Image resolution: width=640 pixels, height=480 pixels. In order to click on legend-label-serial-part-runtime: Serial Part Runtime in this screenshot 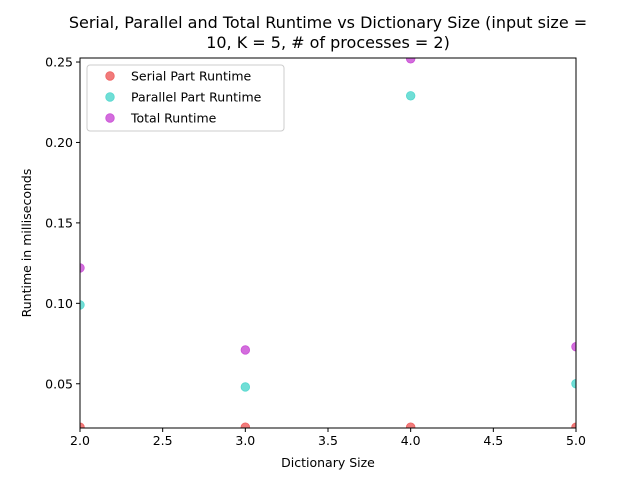, I will do `click(191, 76)`.